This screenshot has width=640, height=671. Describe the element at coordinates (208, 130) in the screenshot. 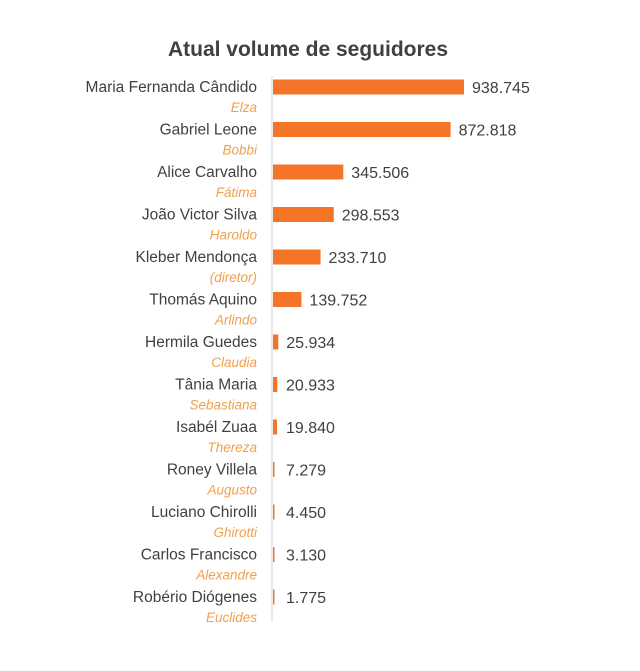

I see `category-name-label: Gabriel Leone` at that location.